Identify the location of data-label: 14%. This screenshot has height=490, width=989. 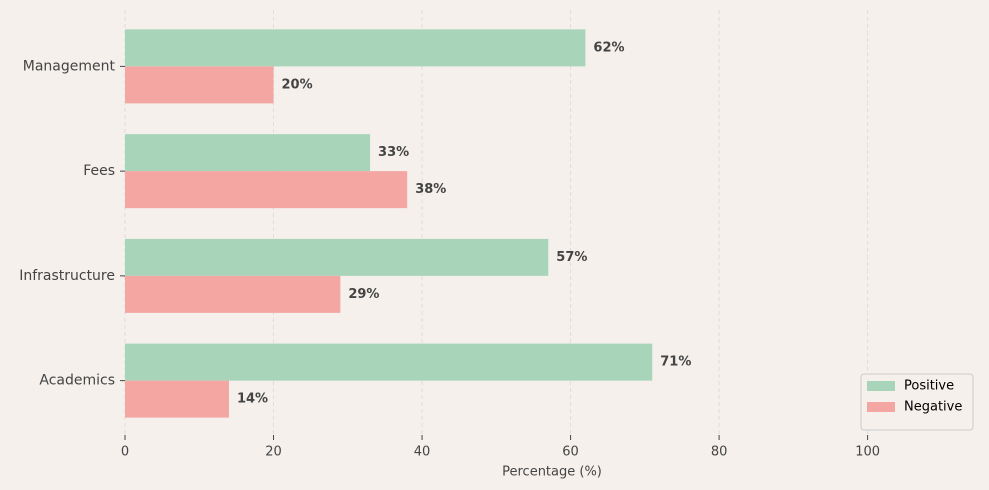
(252, 399).